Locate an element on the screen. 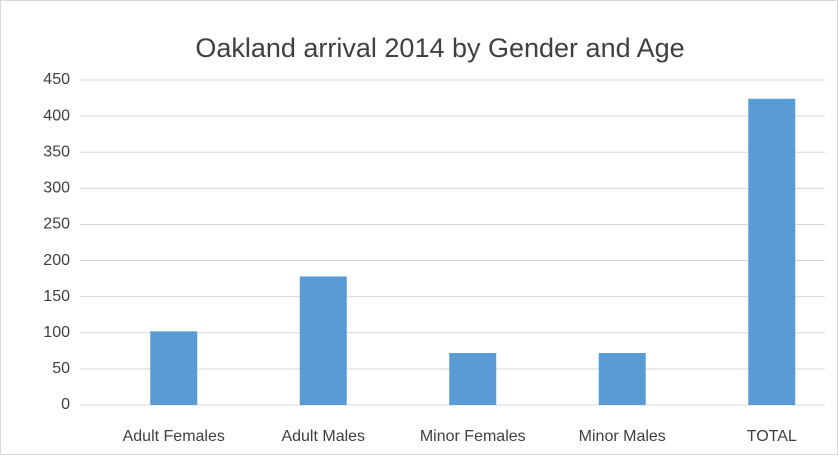 The width and height of the screenshot is (839, 460). y-tick-label: 50 is located at coordinates (61, 368).